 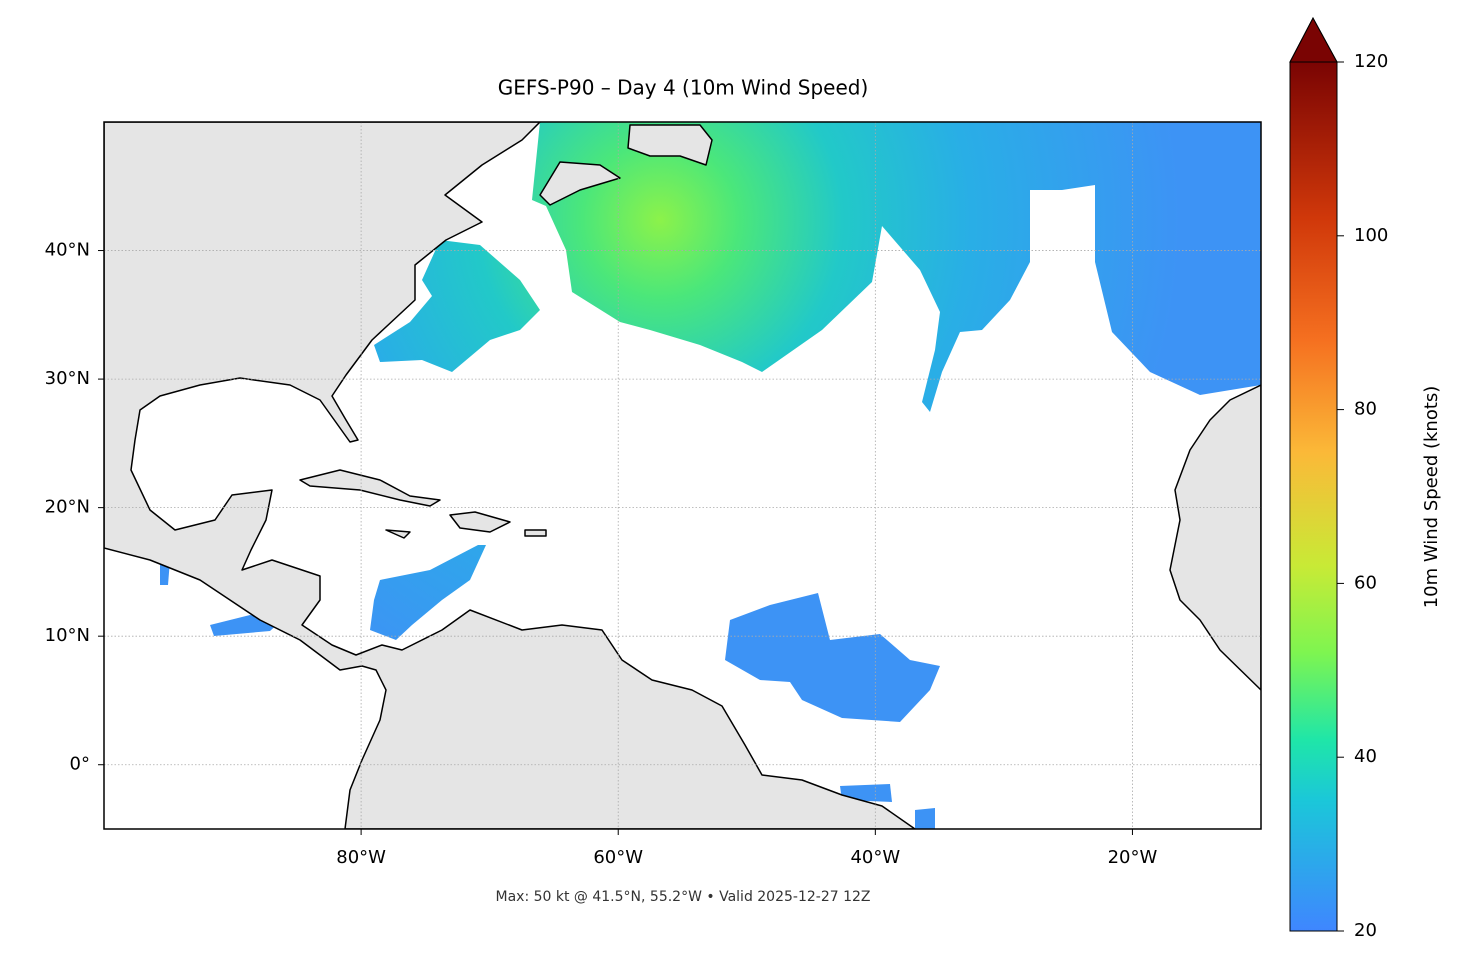 I want to click on colorbar-frame, so click(x=1313, y=474).